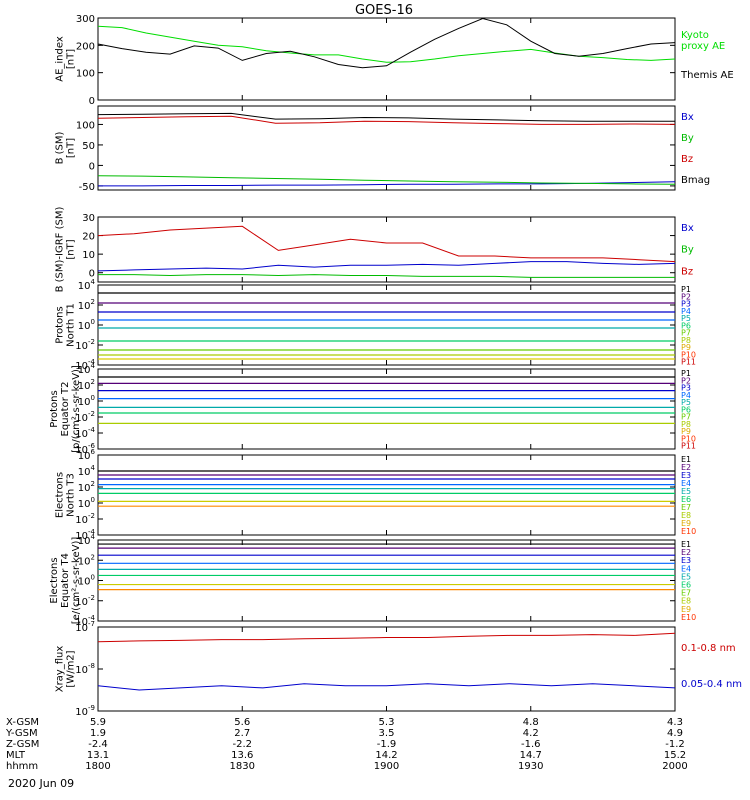  What do you see at coordinates (686, 311) in the screenshot?
I see `legend-entry: P4` at bounding box center [686, 311].